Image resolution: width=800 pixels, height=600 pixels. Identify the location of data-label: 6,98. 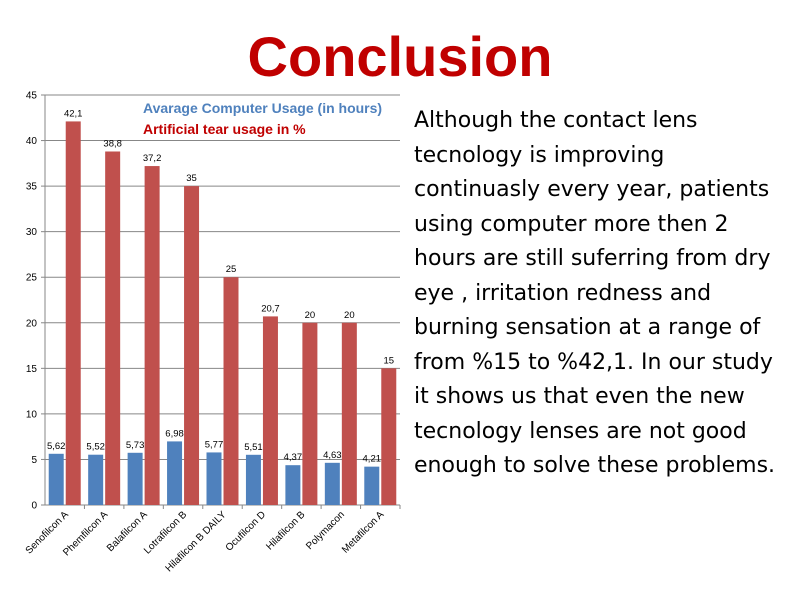
(174, 433).